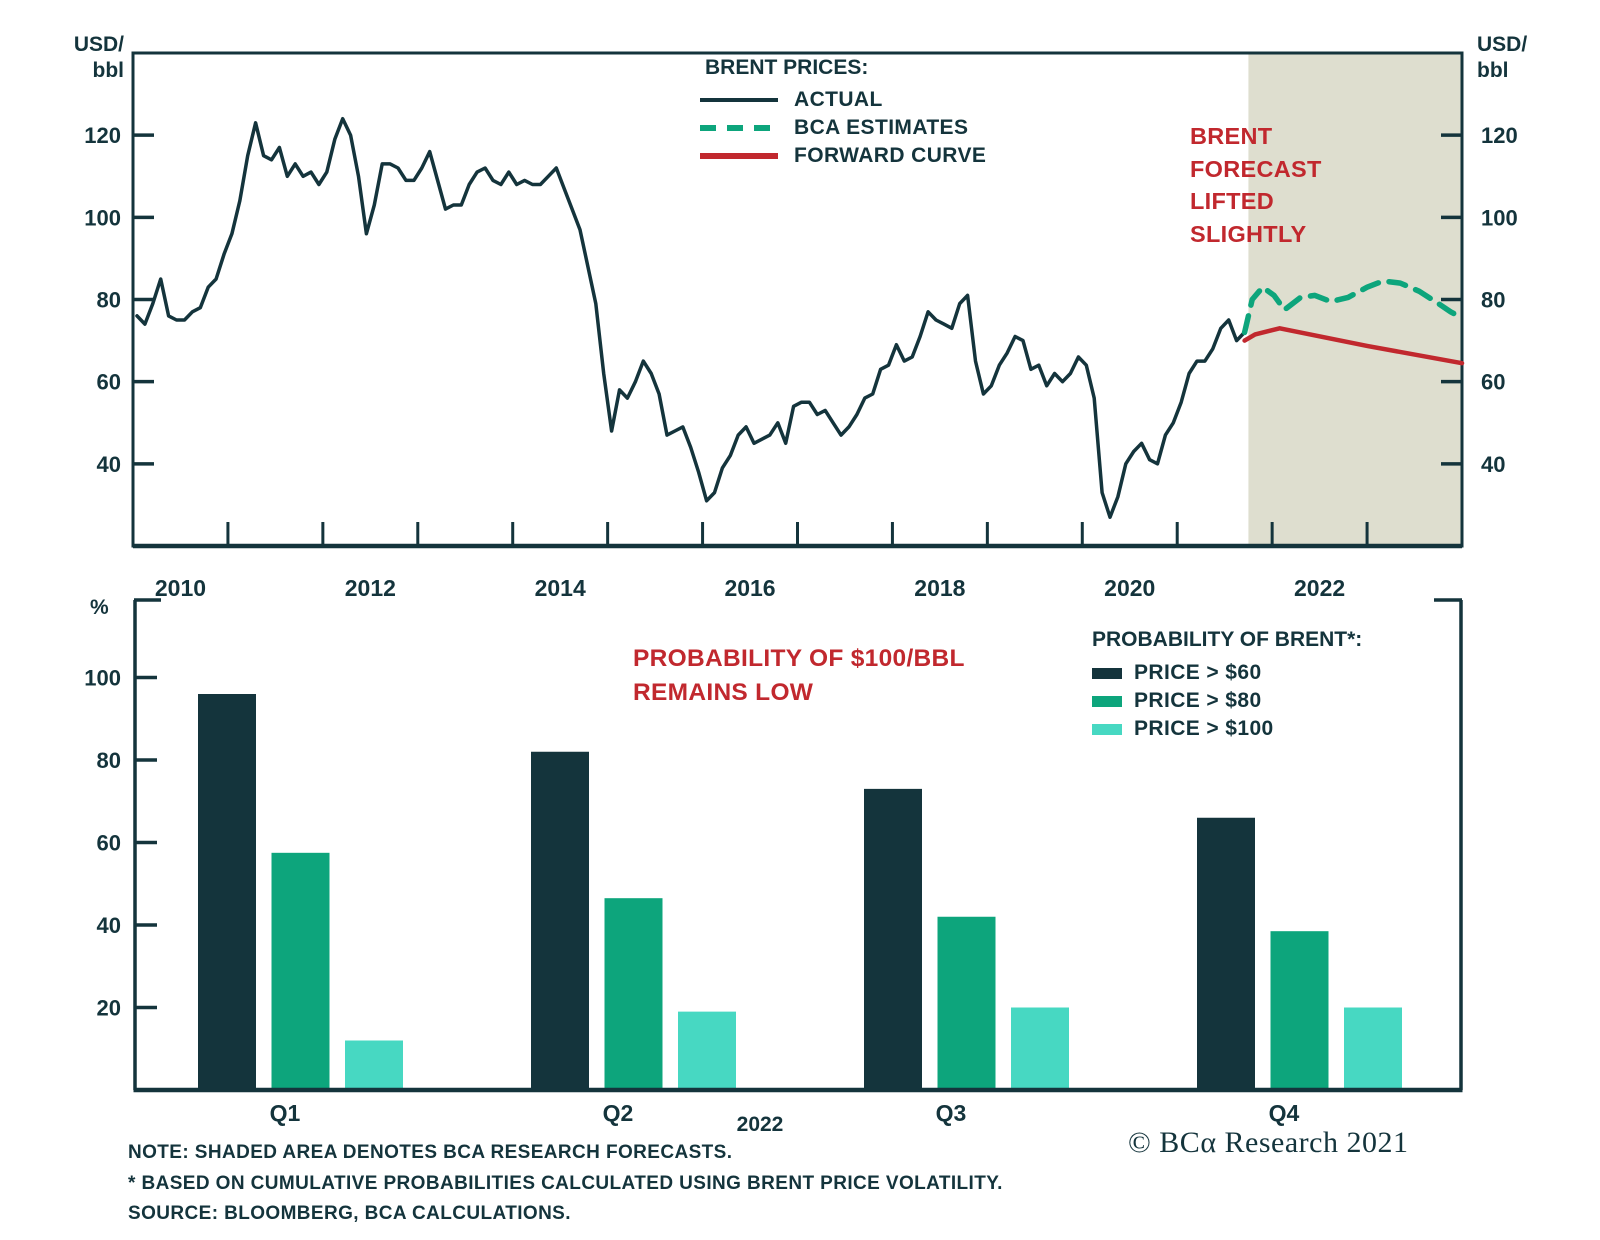  Describe the element at coordinates (838, 99) in the screenshot. I see `legend-label: ACTUAL` at that location.